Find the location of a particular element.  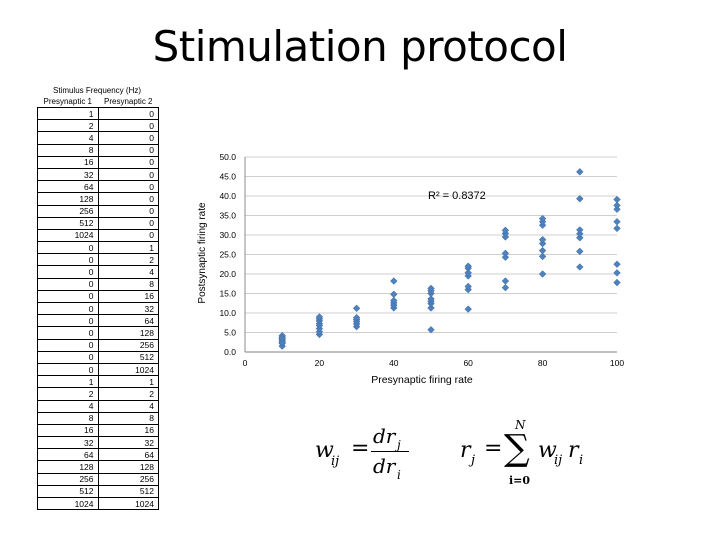

y-tick-label: 45.0 is located at coordinates (227, 177).